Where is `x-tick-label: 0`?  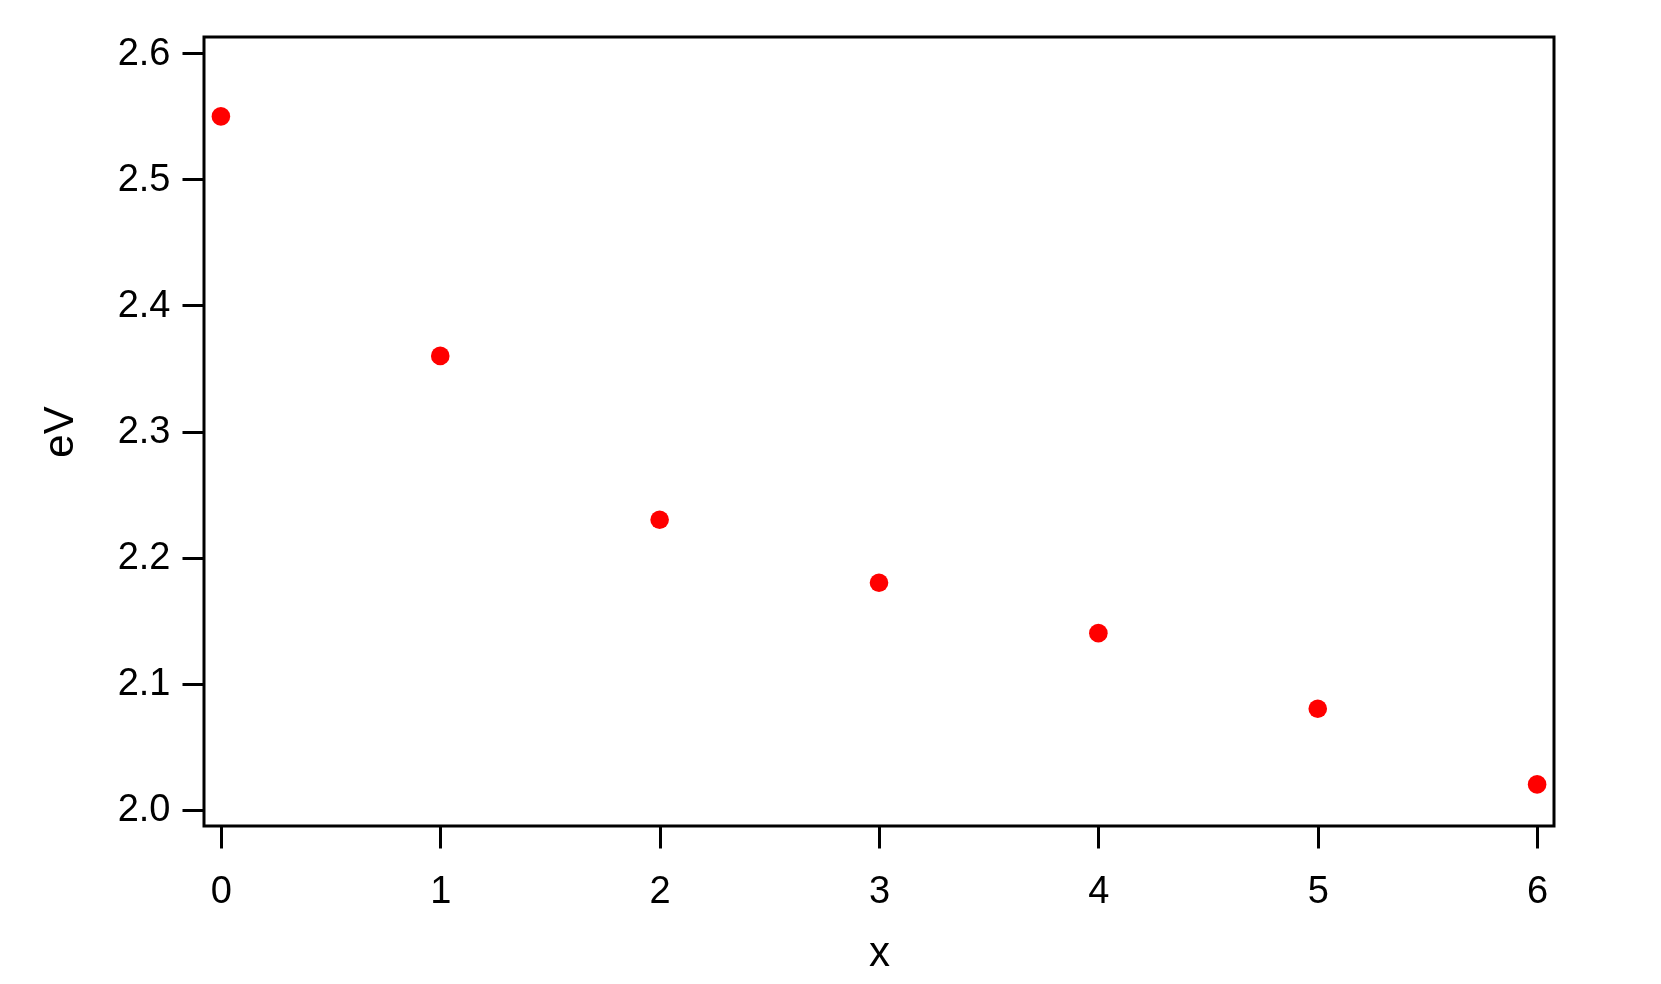
x-tick-label: 0 is located at coordinates (221, 889).